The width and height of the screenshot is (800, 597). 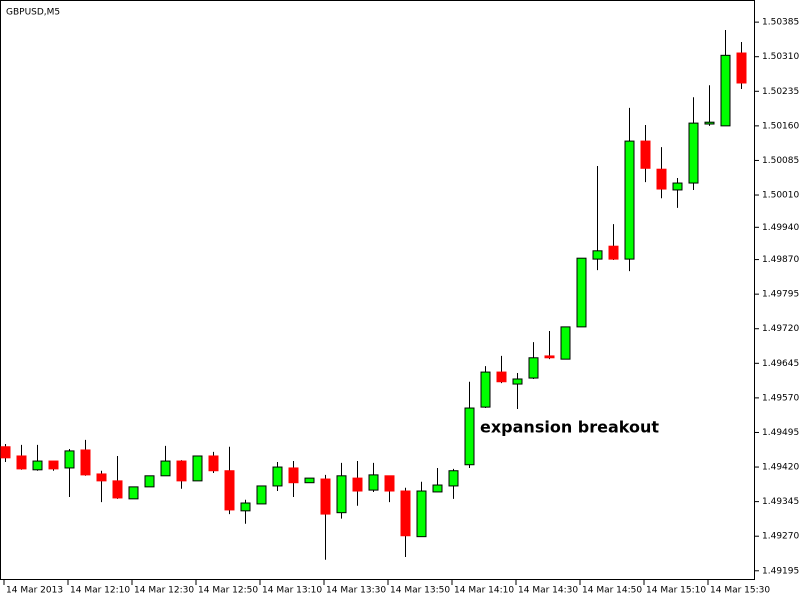 I want to click on y-tick-label: 1.49495, so click(x=780, y=433).